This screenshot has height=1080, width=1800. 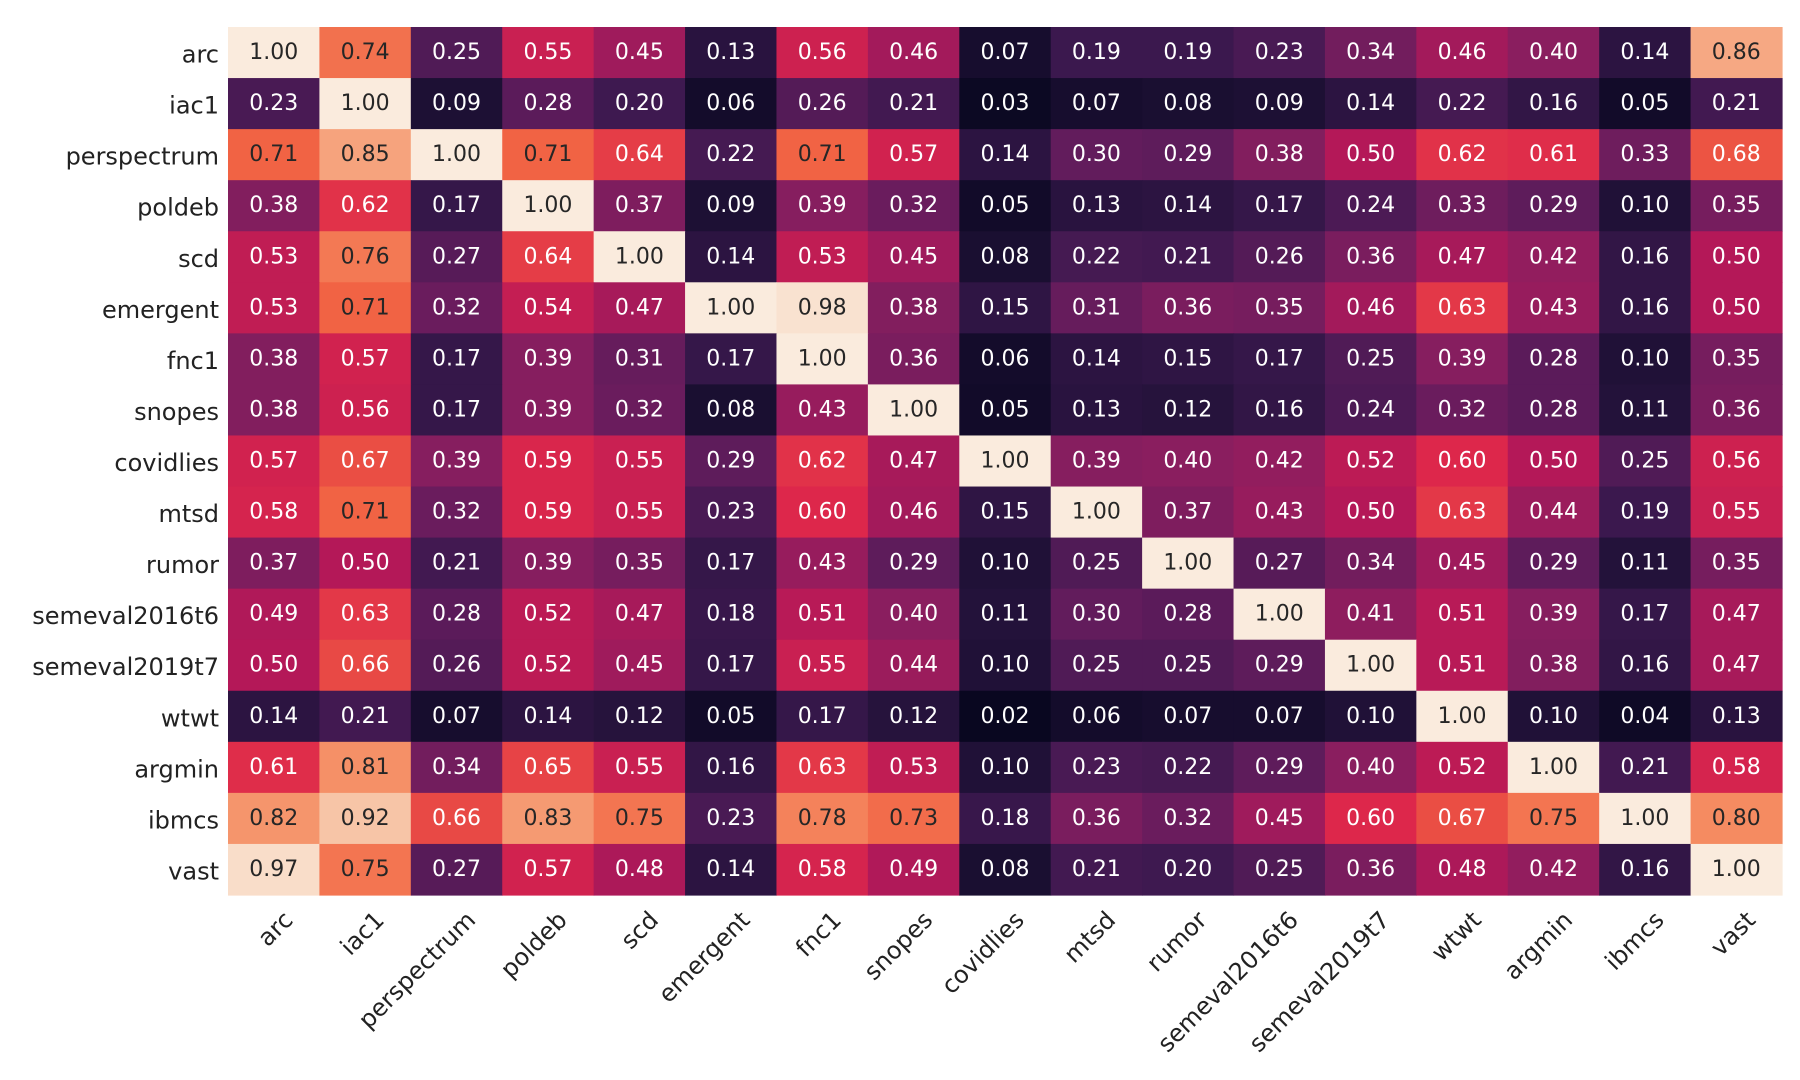 What do you see at coordinates (730, 103) in the screenshot?
I see `cell-value-iac1-emergent: 0.06` at bounding box center [730, 103].